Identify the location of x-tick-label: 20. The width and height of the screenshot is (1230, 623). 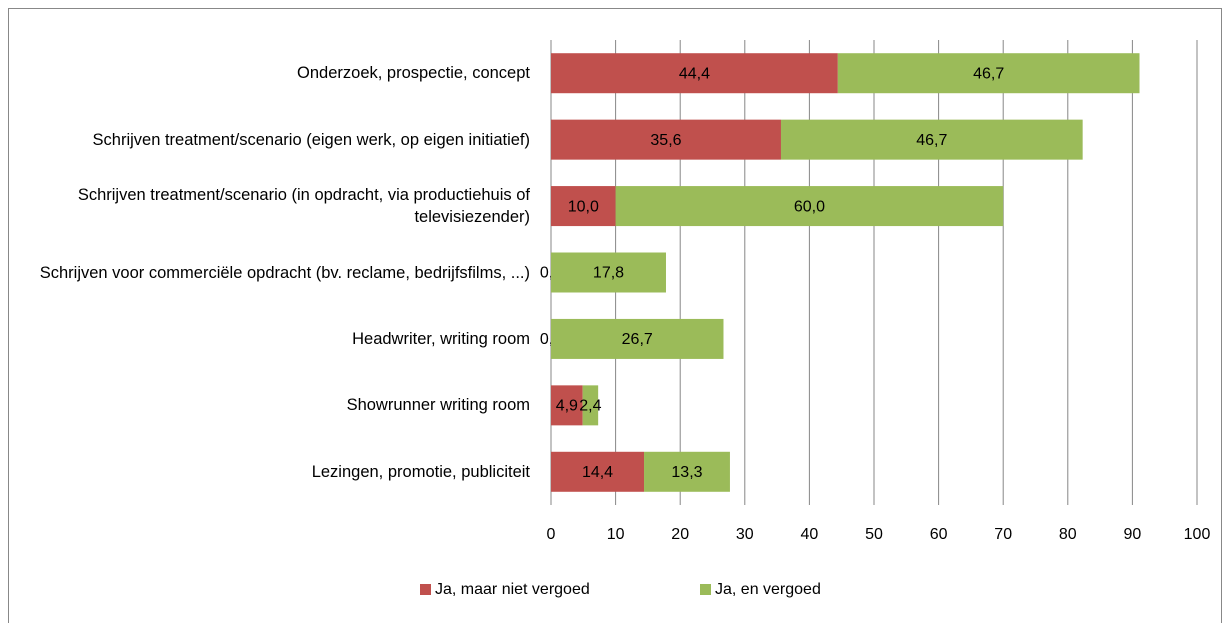
(680, 534).